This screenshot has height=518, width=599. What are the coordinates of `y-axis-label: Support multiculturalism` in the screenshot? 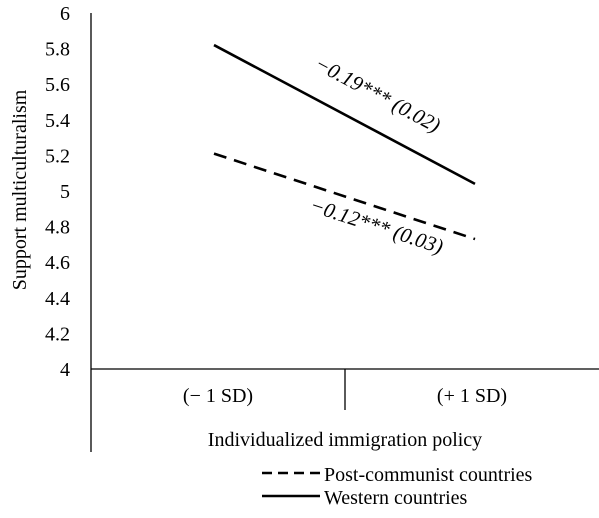 It's located at (20, 189).